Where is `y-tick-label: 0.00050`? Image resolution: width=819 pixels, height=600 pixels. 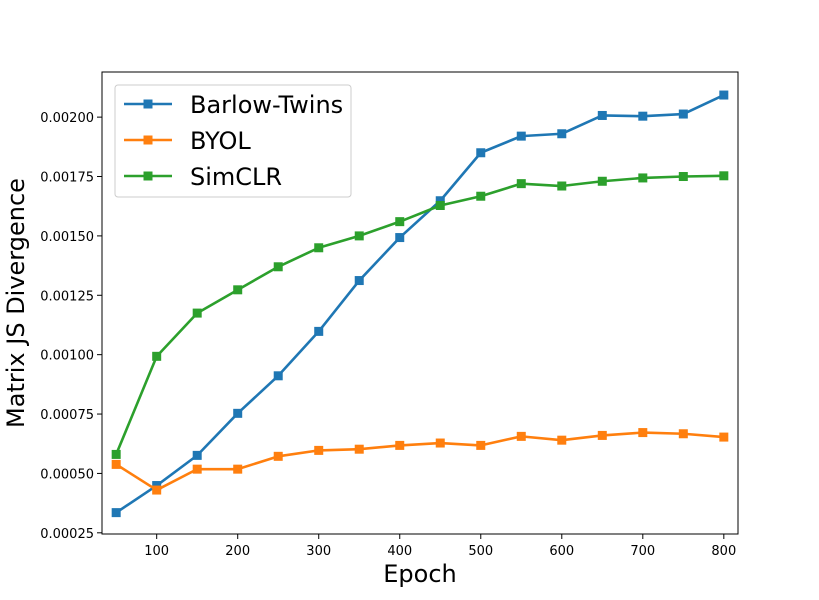
y-tick-label: 0.00050 is located at coordinates (67, 474).